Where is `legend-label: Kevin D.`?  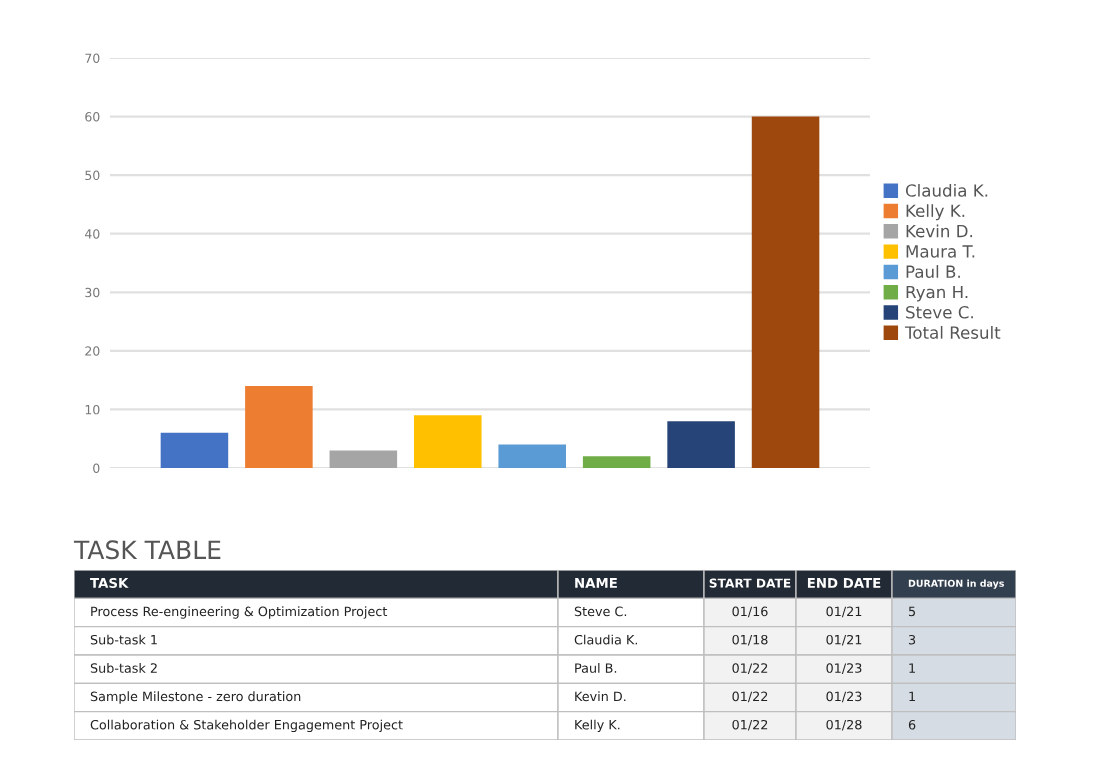 legend-label: Kevin D. is located at coordinates (939, 231).